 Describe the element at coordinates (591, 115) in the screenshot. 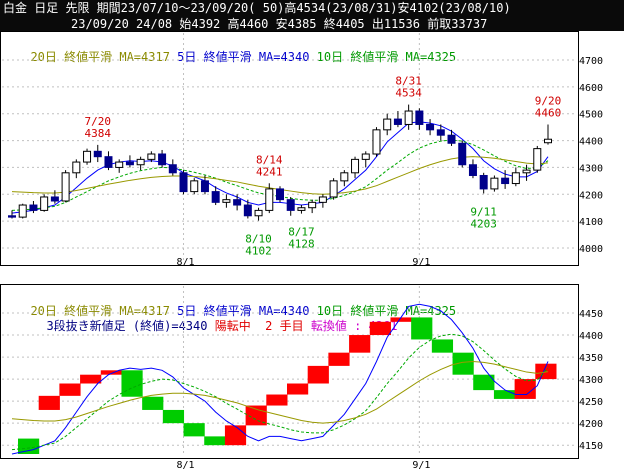

I see `y-tick-label: 4500` at that location.